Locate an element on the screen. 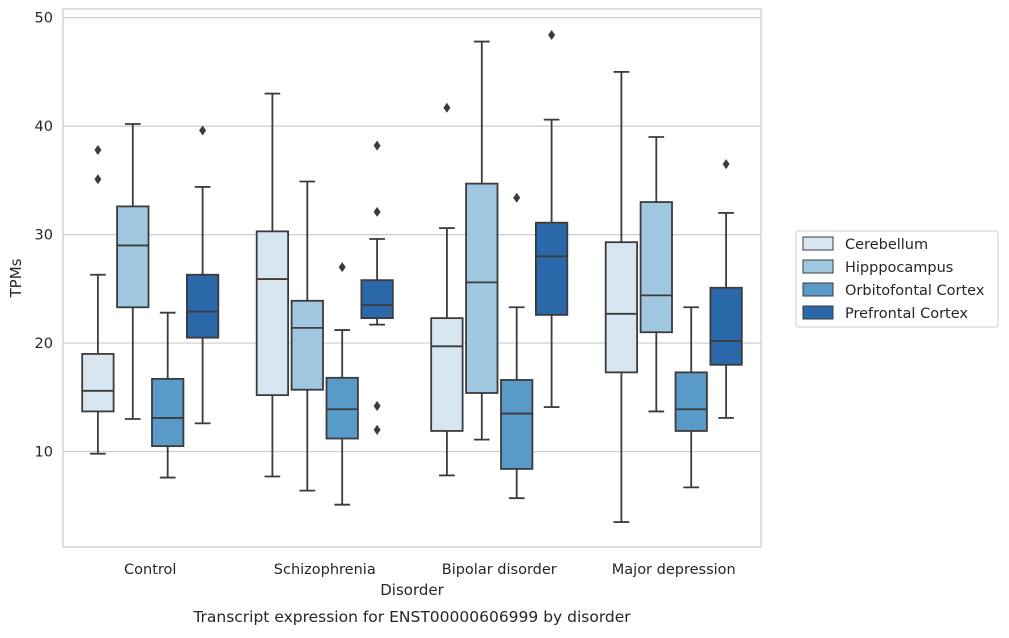 Image resolution: width=1009 pixels, height=638 pixels. x-axis-label: Disorder is located at coordinates (412, 590).